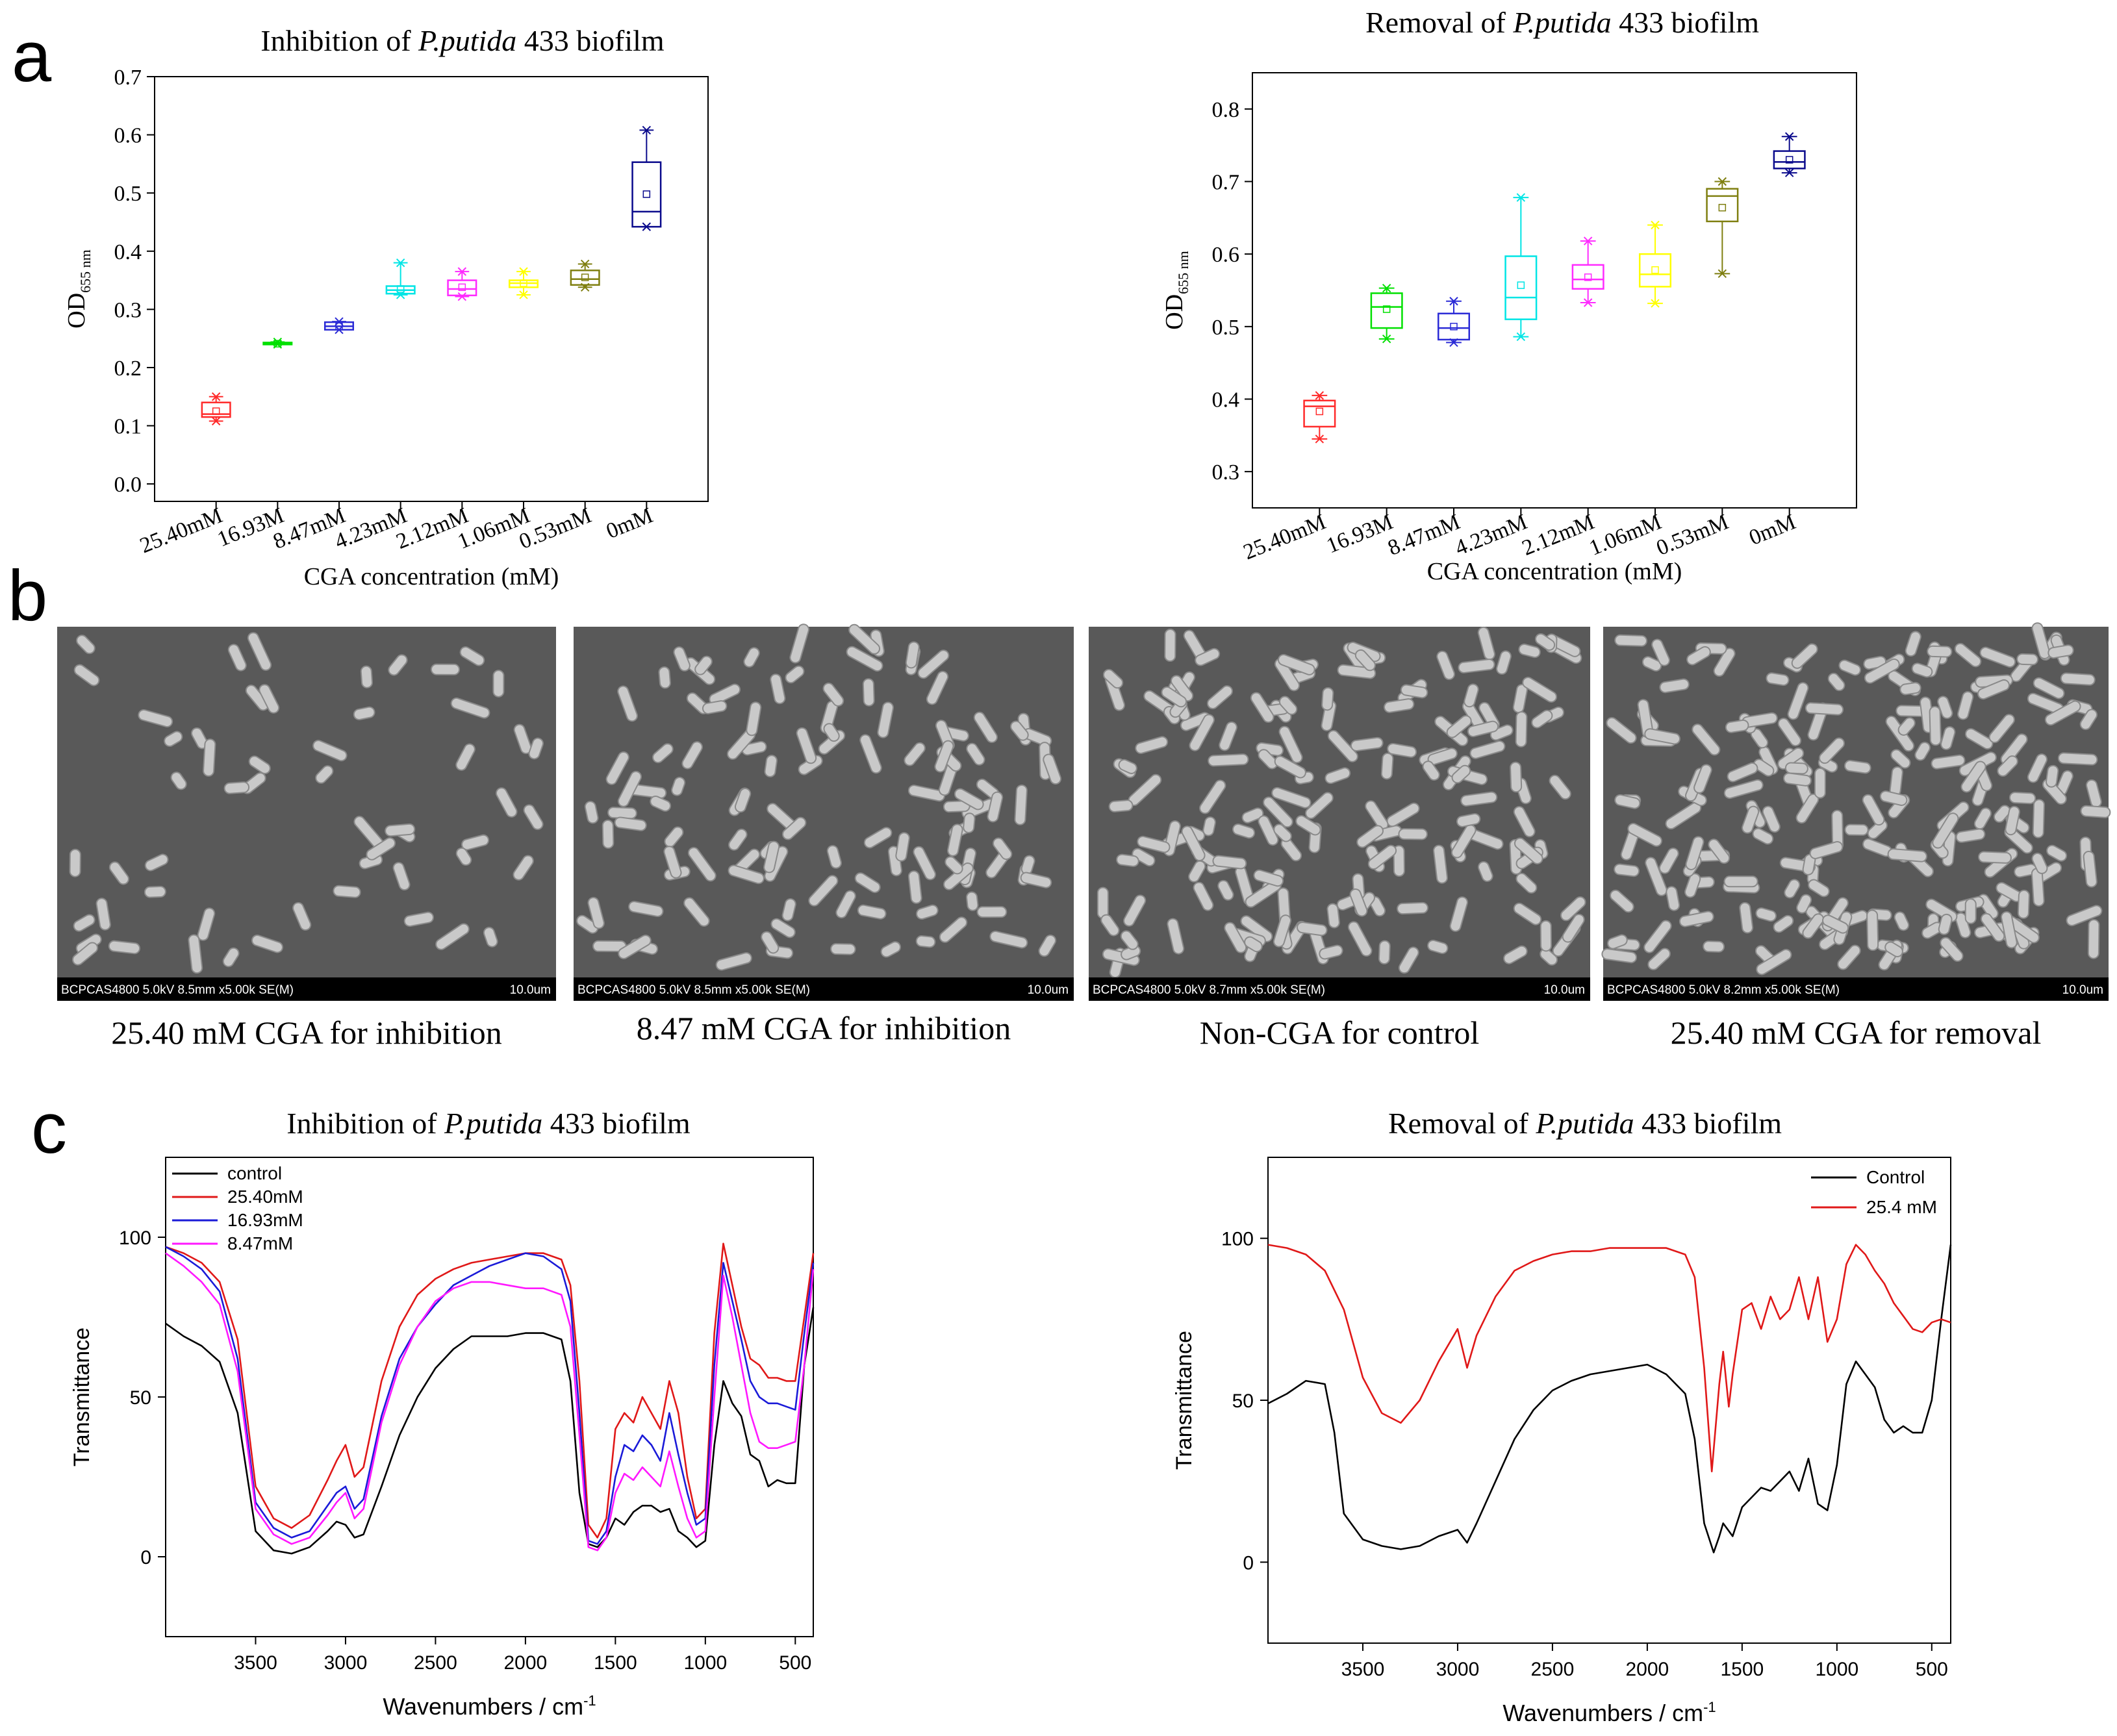 This screenshot has height=1736, width=2117. Describe the element at coordinates (1609, 1358) in the screenshot. I see `series-line-25.4mM` at that location.